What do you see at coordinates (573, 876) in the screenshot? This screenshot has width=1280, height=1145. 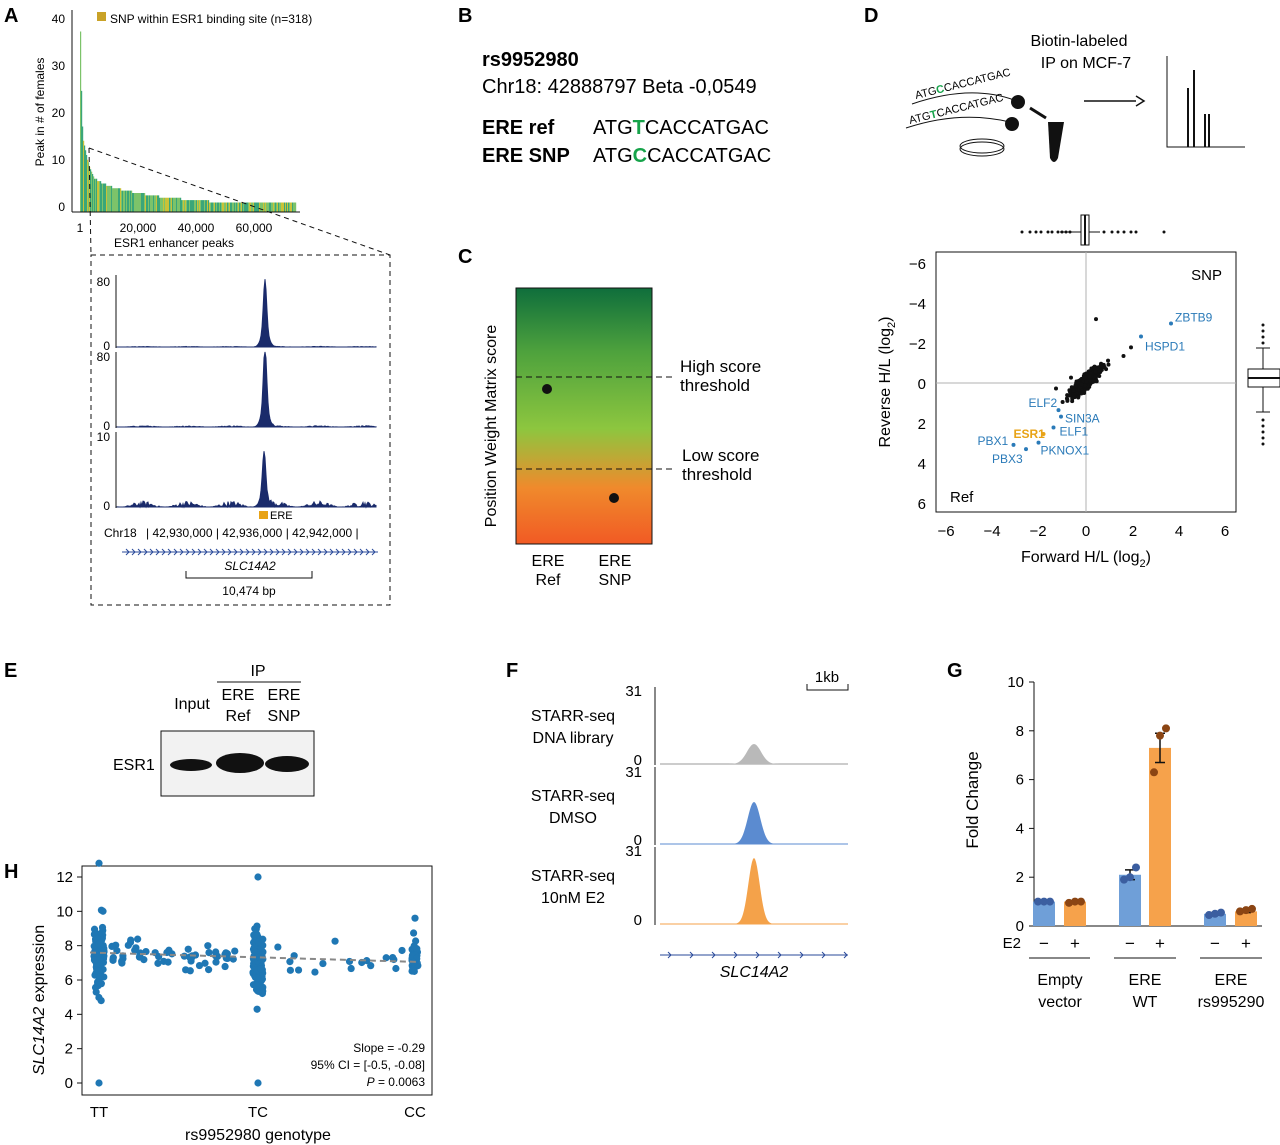 I see `f-track-label: STARR-seq` at bounding box center [573, 876].